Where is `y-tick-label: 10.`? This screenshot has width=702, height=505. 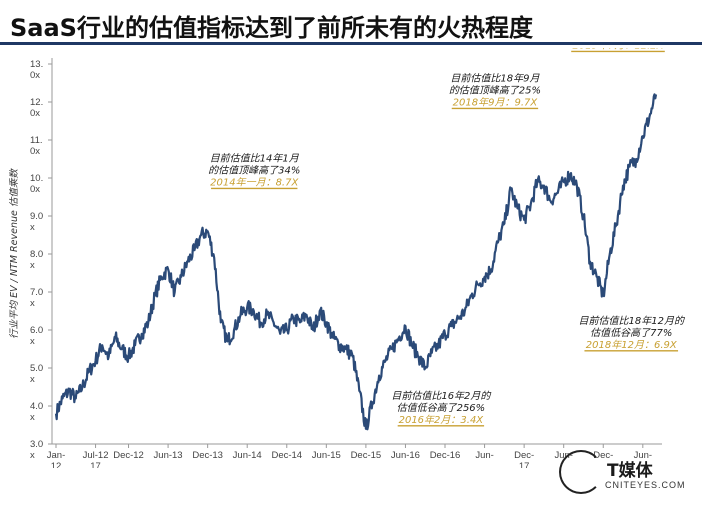 y-tick-label: 10. is located at coordinates (36, 178).